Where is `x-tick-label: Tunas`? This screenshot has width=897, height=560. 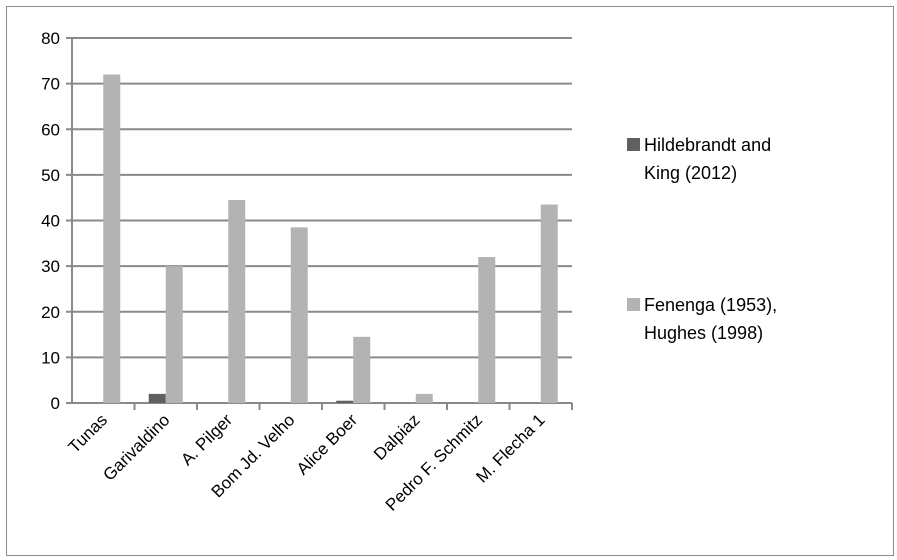
x-tick-label: Tunas is located at coordinates (88, 433).